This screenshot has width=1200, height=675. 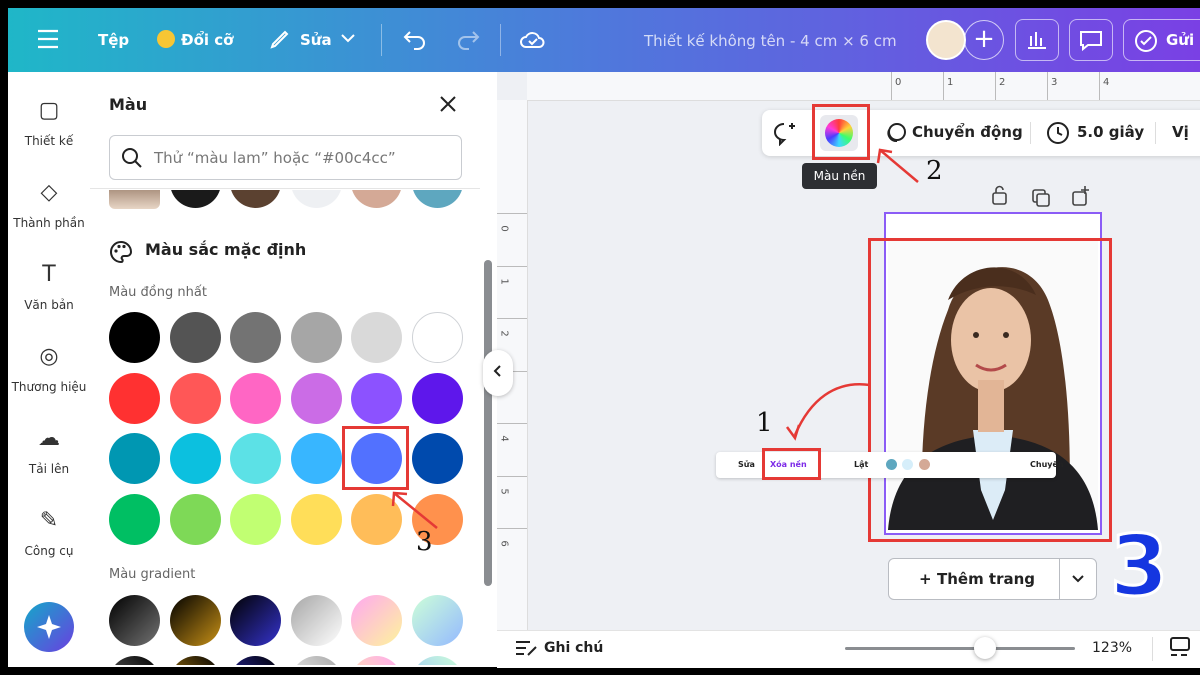 I want to click on panel-title: Màu, so click(x=128, y=104).